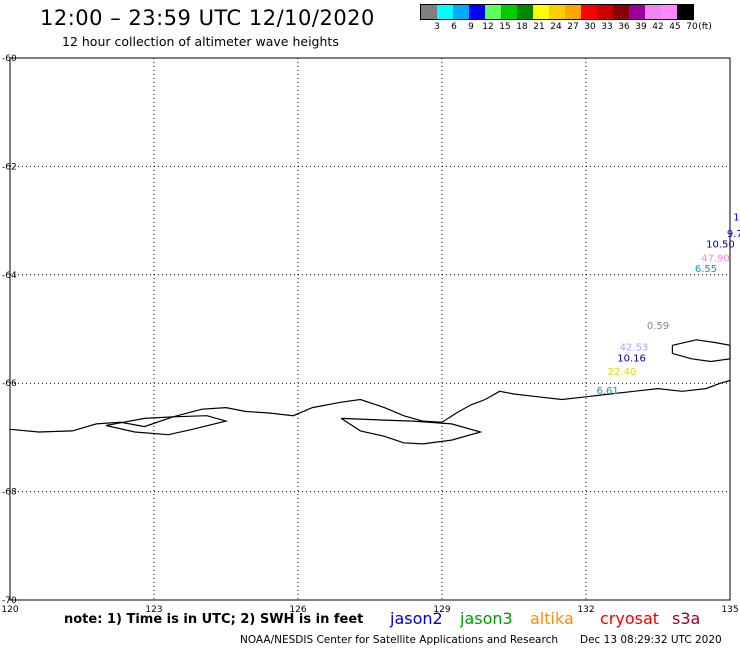 The width and height of the screenshot is (740, 650). What do you see at coordinates (736, 218) in the screenshot?
I see `wave-height-label: 10` at bounding box center [736, 218].